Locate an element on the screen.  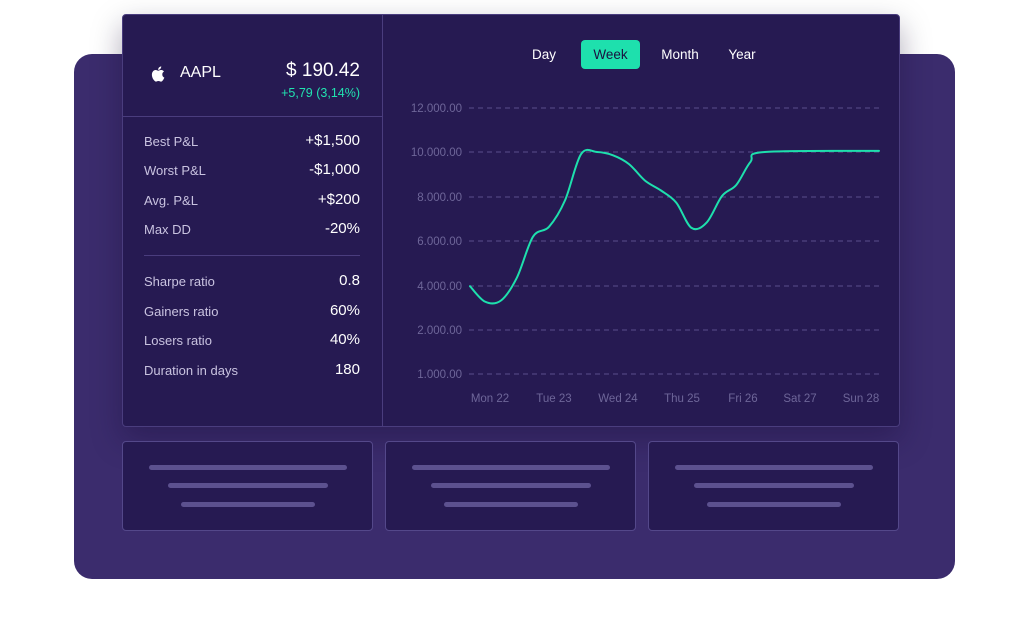
ticker-header: AAPL $ 190.42 +5,79 (3,14%) is located at coordinates (252, 66).